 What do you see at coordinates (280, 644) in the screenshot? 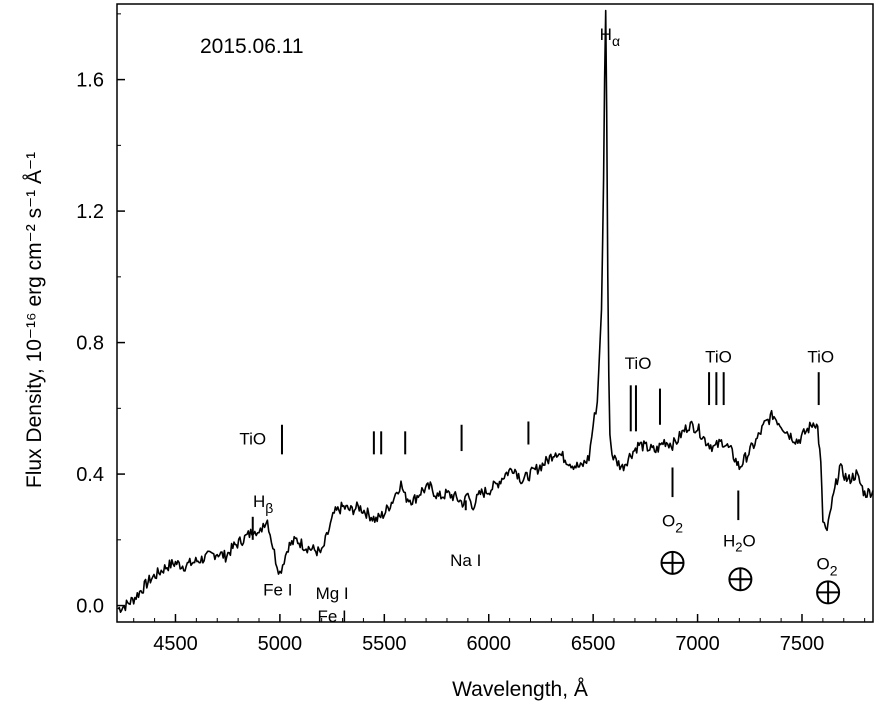
I see `x-tick-label: 5000` at bounding box center [280, 644].